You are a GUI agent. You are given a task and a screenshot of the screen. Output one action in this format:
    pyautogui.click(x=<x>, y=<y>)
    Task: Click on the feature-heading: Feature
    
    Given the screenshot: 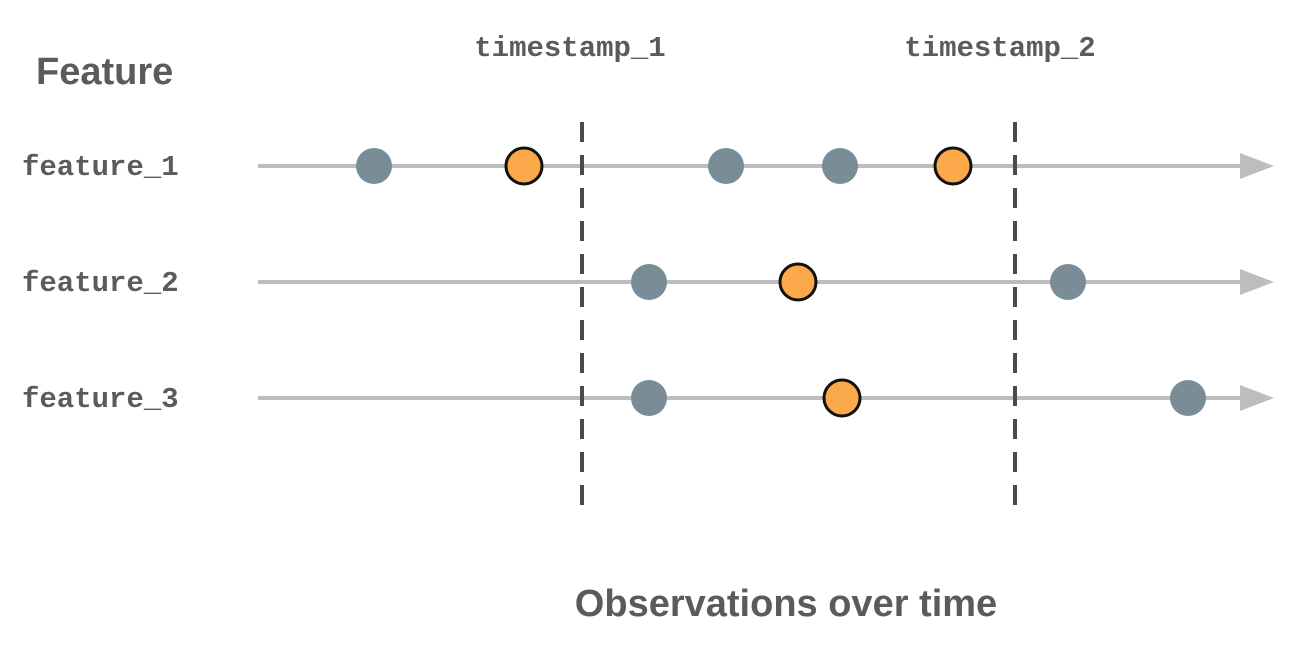 What is the action you would take?
    pyautogui.click(x=104, y=72)
    